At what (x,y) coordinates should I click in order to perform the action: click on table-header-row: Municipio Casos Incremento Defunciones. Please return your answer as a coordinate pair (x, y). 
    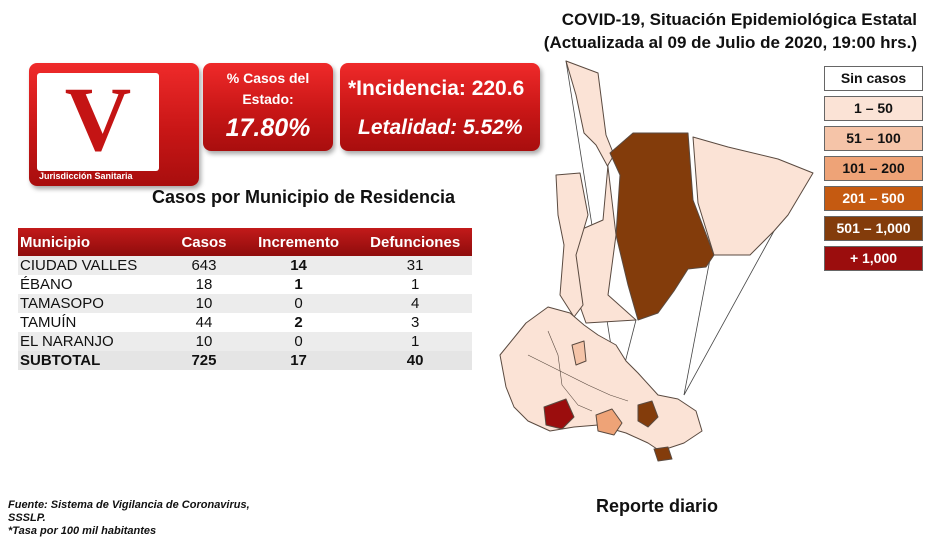
    Looking at the image, I should click on (245, 242).